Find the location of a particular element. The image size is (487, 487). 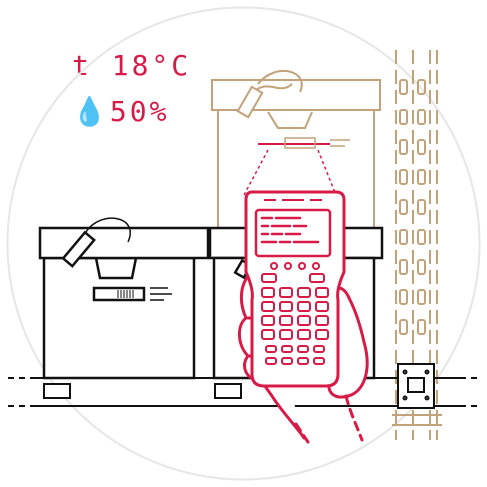

scanner-screen-text is located at coordinates (290, 230).